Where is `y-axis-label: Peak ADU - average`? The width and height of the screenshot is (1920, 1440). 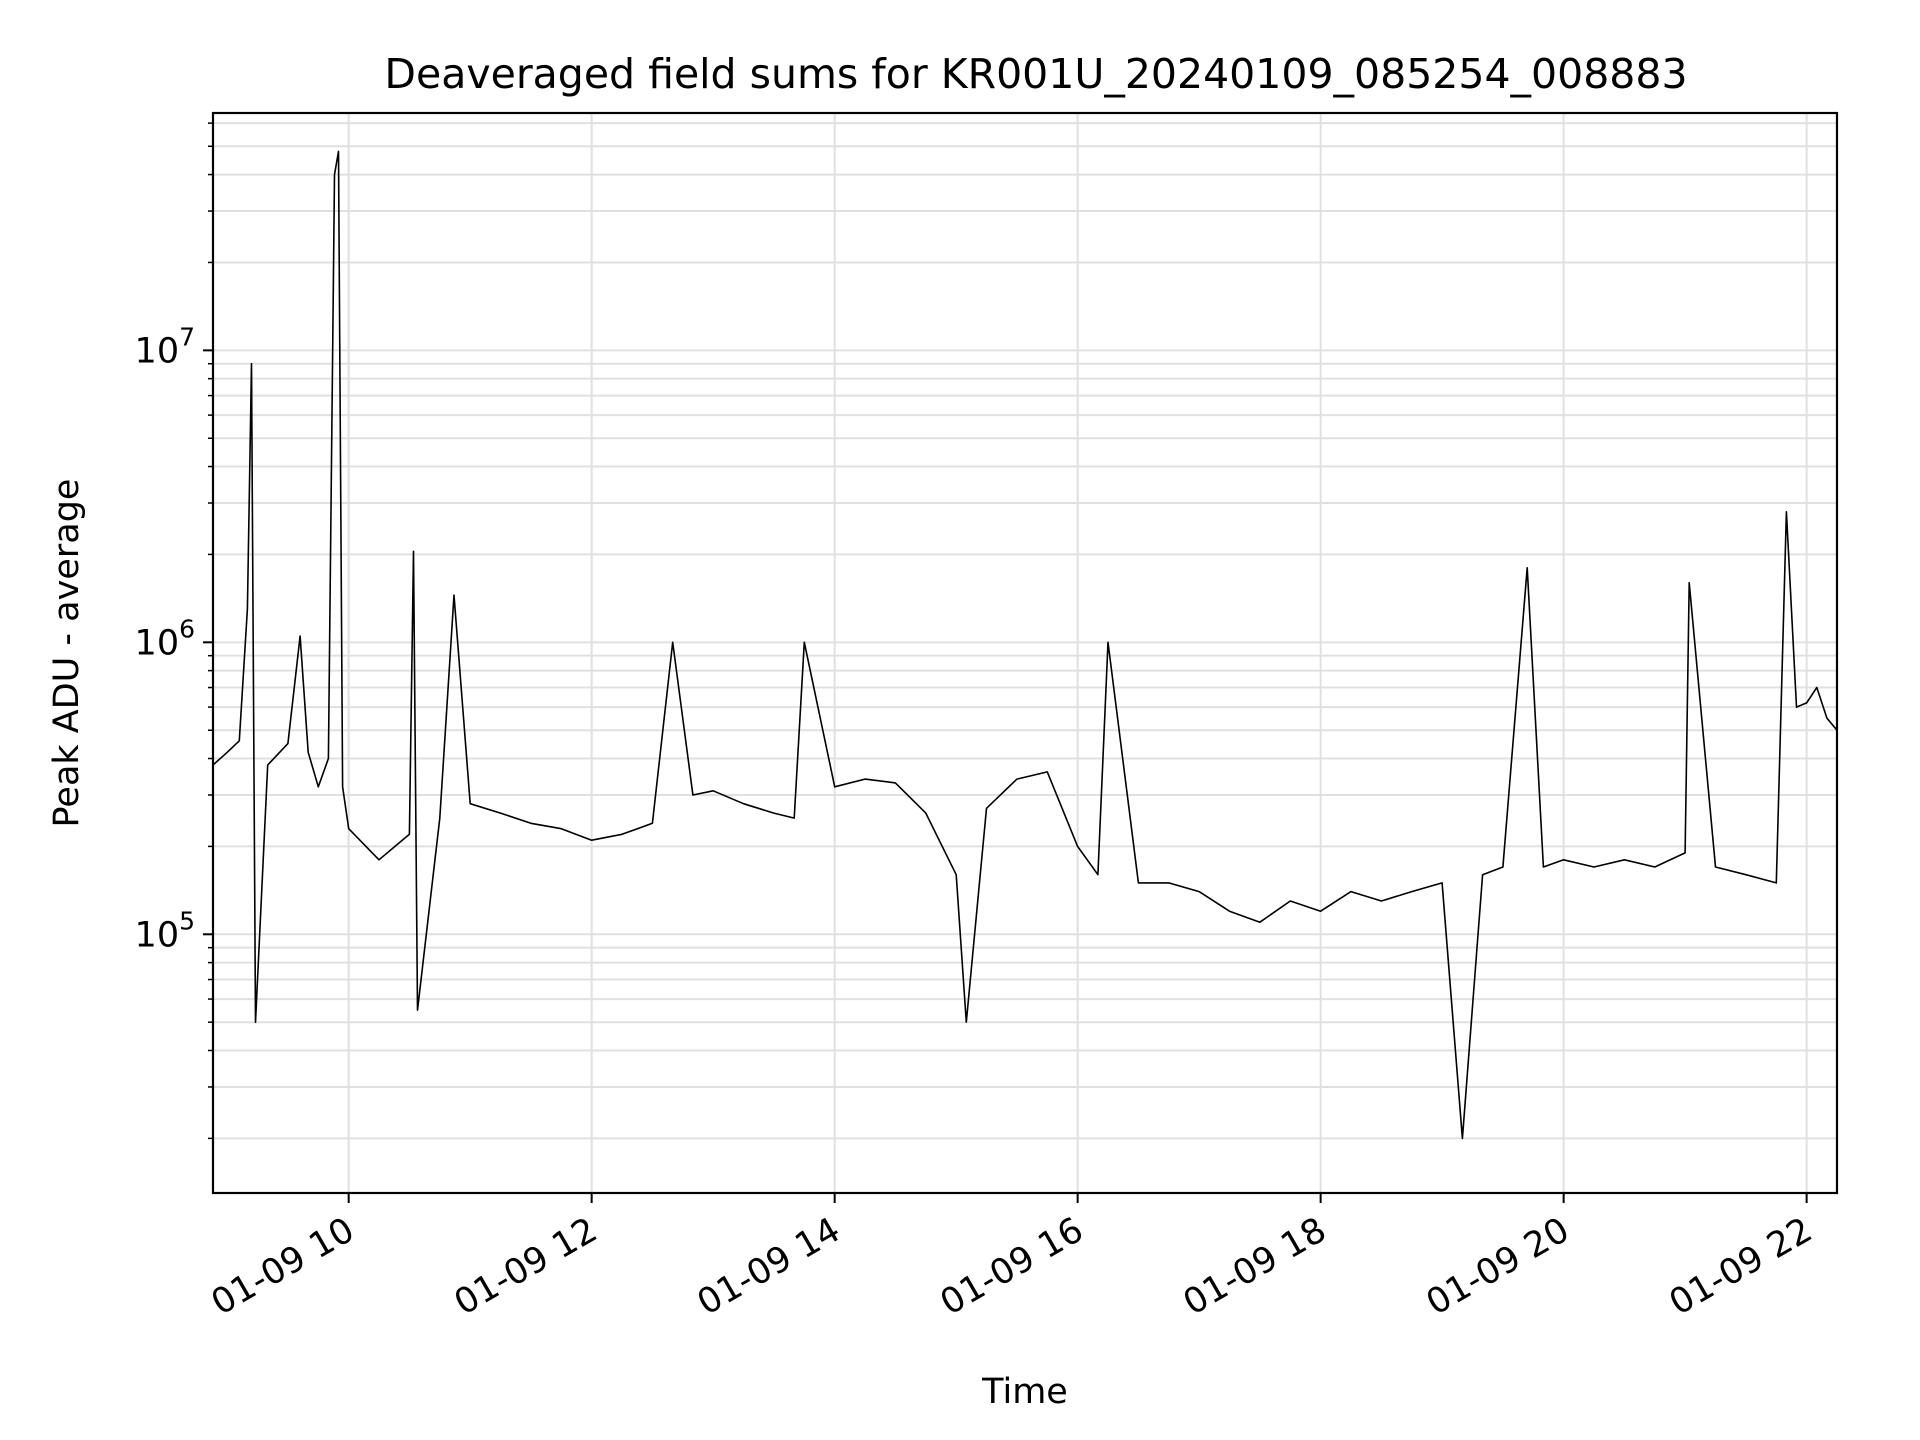 y-axis-label: Peak ADU - average is located at coordinates (67, 653).